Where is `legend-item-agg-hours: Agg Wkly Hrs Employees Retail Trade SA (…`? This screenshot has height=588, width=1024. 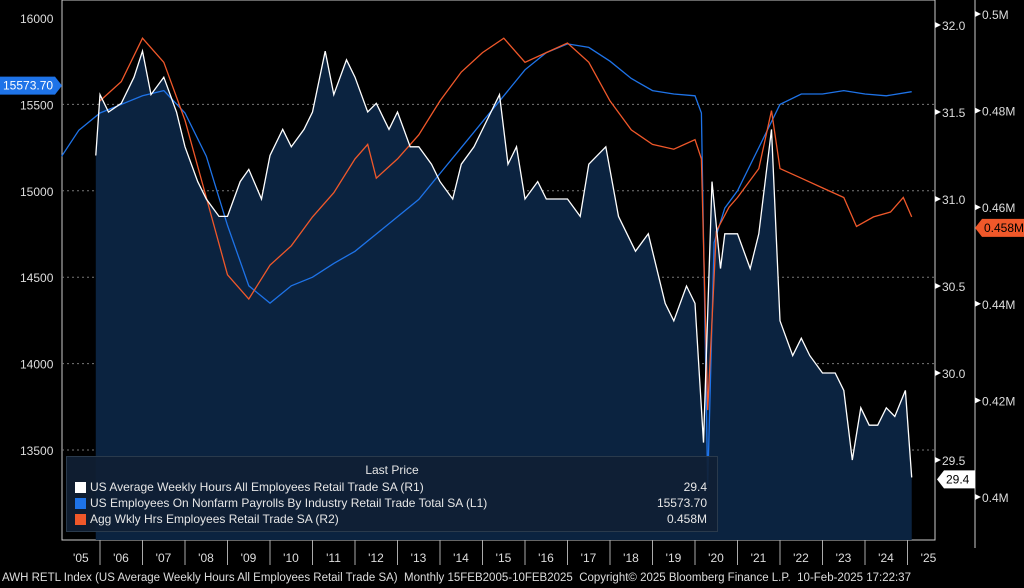
legend-item-agg-hours: Agg Wkly Hrs Employees Retail Trade SA (… is located at coordinates (392, 519).